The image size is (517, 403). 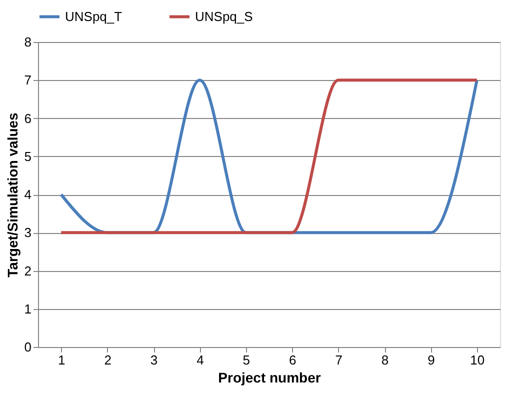 What do you see at coordinates (477, 360) in the screenshot?
I see `x-tick-label: 10` at bounding box center [477, 360].